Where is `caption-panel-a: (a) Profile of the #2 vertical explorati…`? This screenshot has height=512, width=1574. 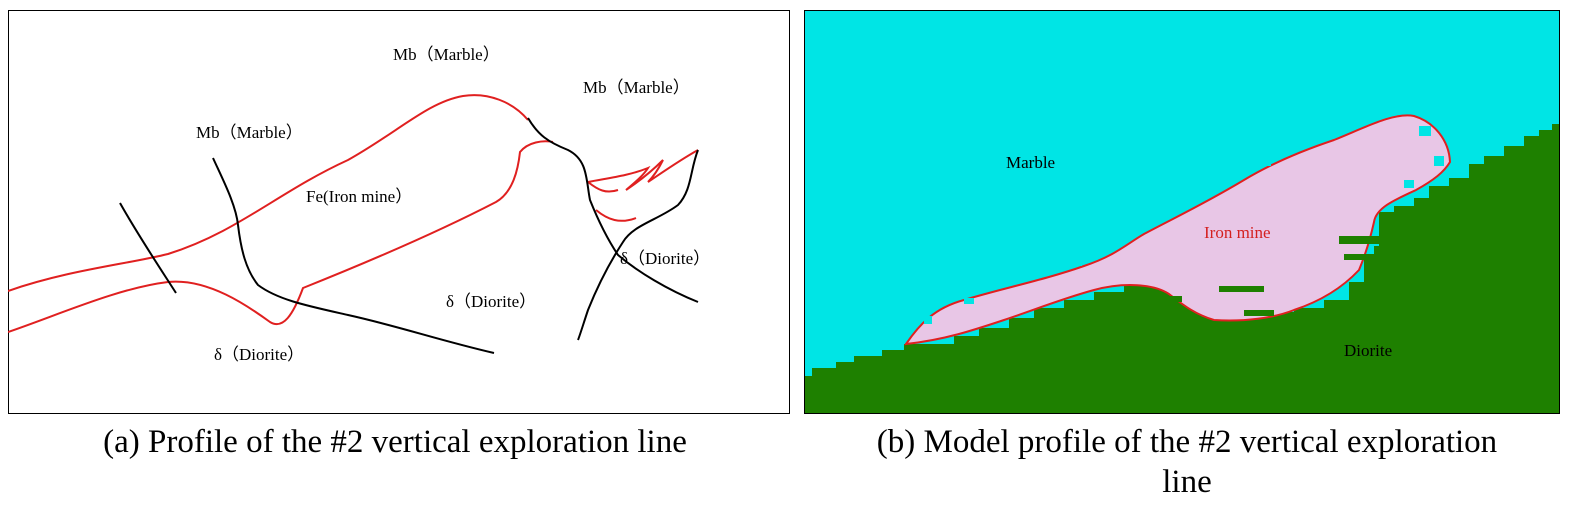
caption-panel-a: (a) Profile of the #2 vertical explorati… is located at coordinates (395, 442).